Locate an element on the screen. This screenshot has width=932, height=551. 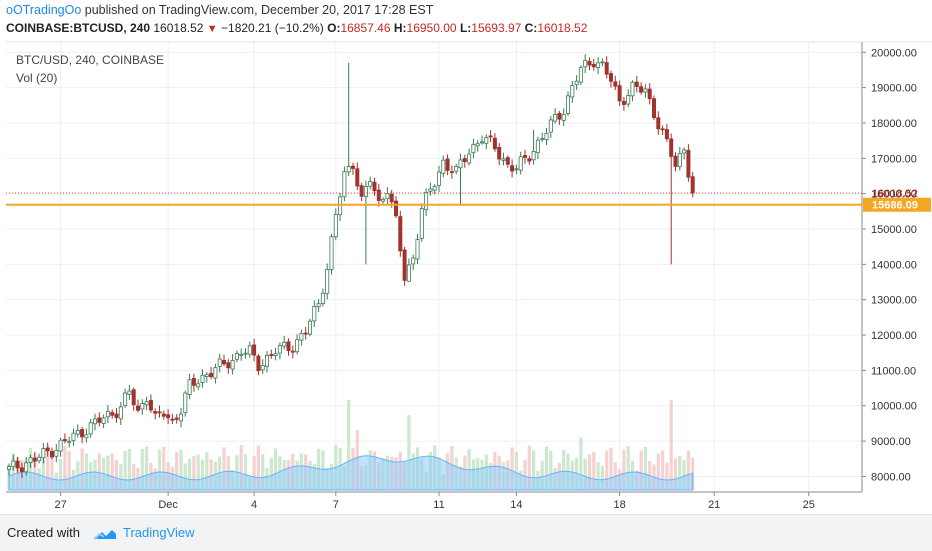
x-tick-label: 21 is located at coordinates (714, 505).